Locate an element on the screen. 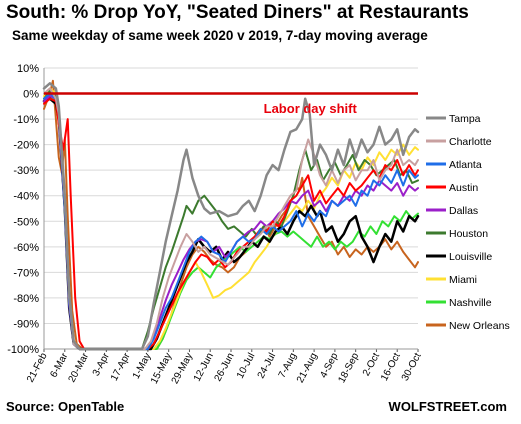 This screenshot has width=521, height=424. y-tick-label: -70% is located at coordinates (26, 273).